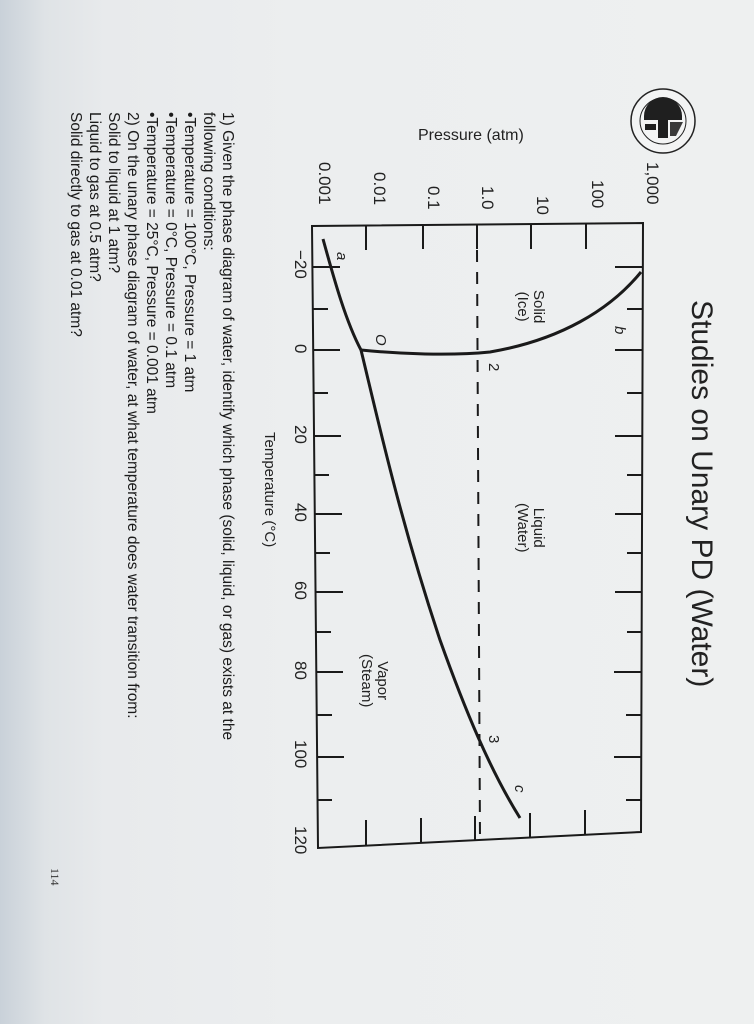 The height and width of the screenshot is (1024, 754). What do you see at coordinates (487, 198) in the screenshot?
I see `y-tick-label: 1.0` at bounding box center [487, 198].